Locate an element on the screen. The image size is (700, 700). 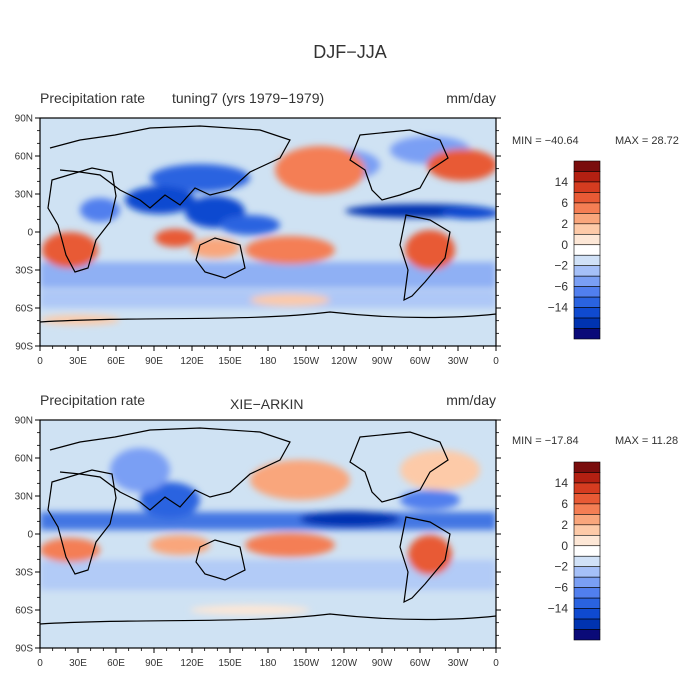
panel-top-max-label: MAX = 28.72 is located at coordinates (647, 141).